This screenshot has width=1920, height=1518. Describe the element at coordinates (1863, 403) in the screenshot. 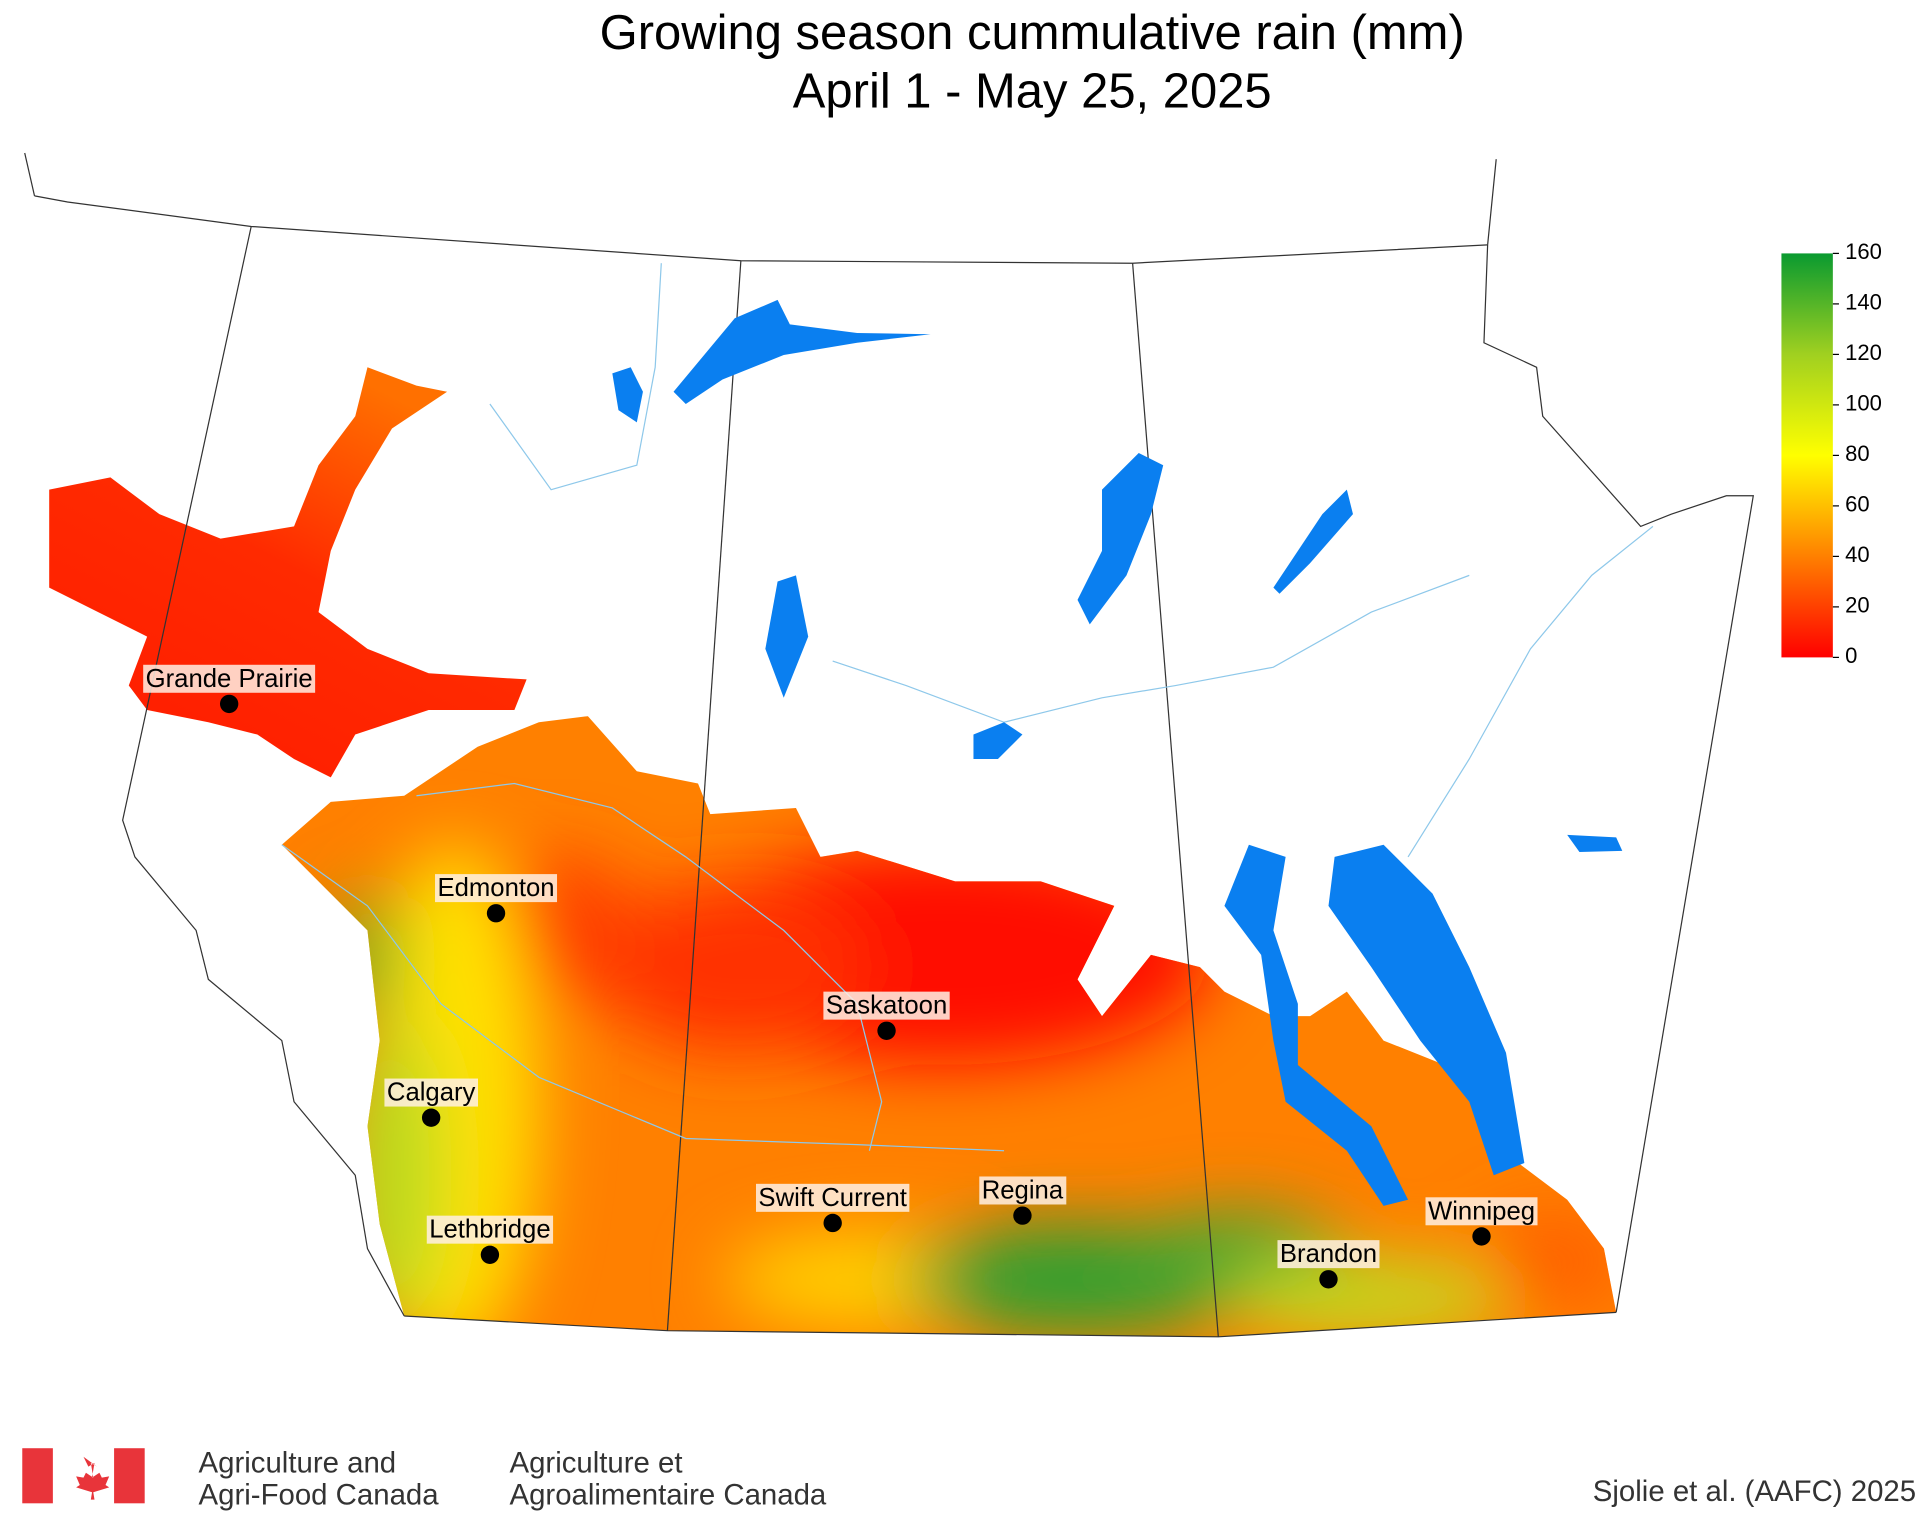

I see `colorbar-tick-label: 100` at that location.